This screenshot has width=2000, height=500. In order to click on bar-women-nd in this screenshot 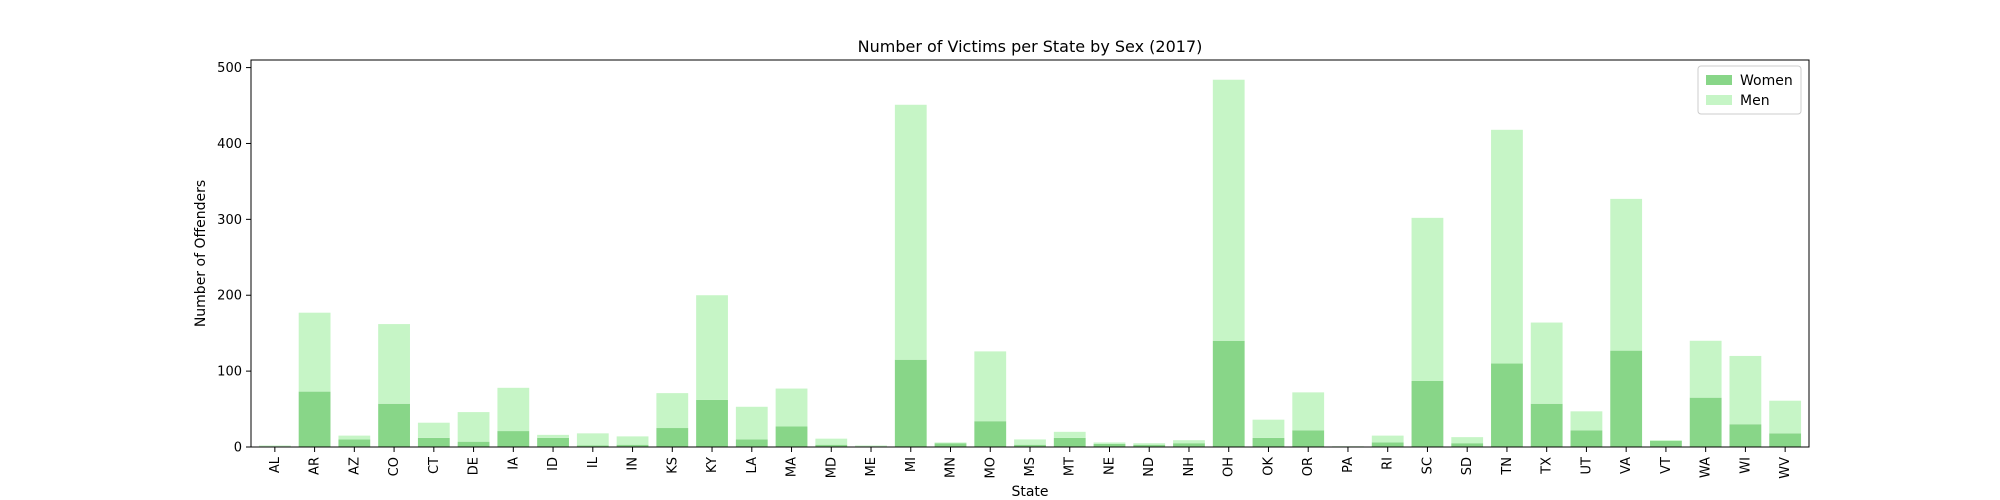, I will do `click(1149, 445)`.